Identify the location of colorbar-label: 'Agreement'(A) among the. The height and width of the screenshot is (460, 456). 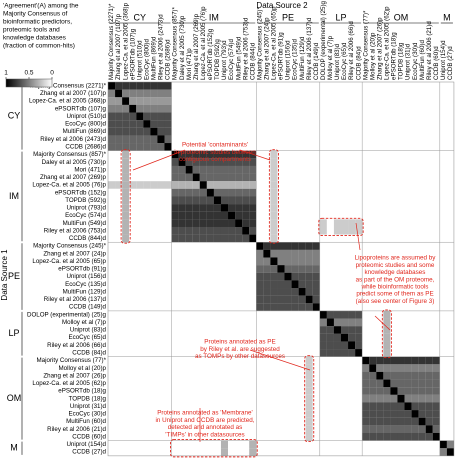
(41, 6).